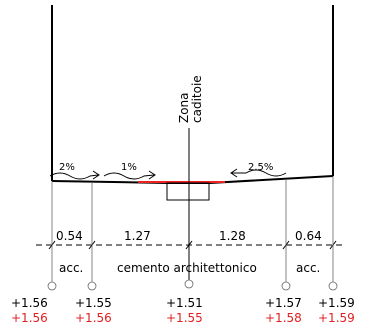 The height and width of the screenshot is (335, 380). Describe the element at coordinates (336, 318) in the screenshot. I see `elevation-5-red: +1.59` at that location.